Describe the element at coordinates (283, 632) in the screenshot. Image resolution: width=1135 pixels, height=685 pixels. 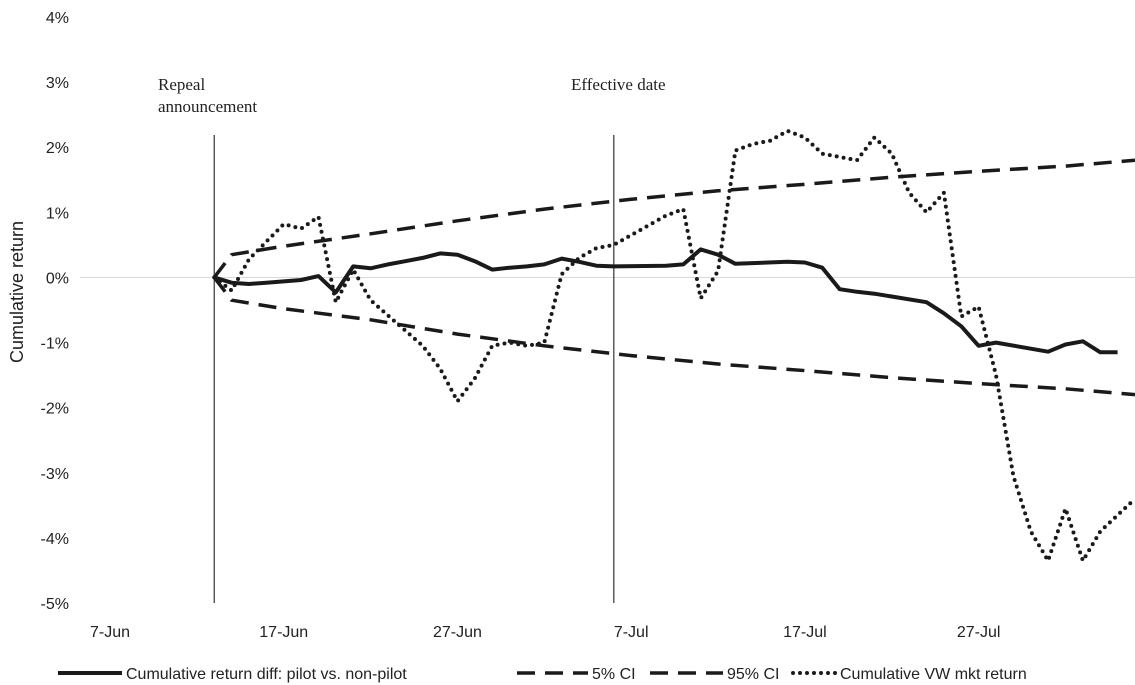
I see `x-tick-label: 17-Jun` at that location.